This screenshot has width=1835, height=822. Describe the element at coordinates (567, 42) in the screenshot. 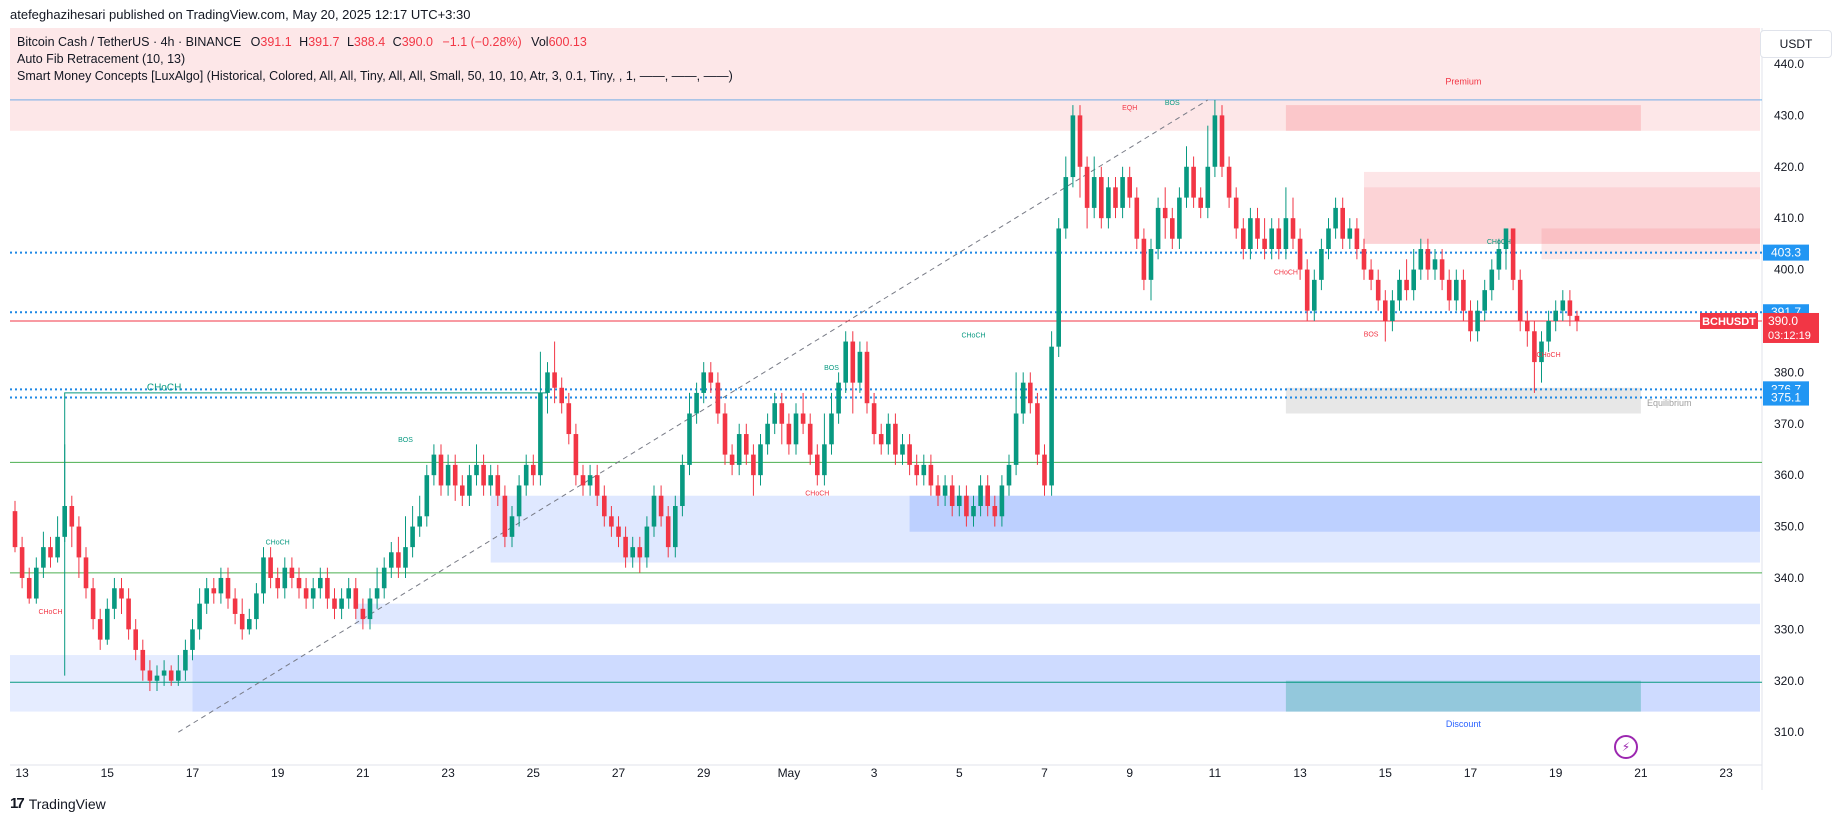

I see `legend-volume: 600.13` at that location.